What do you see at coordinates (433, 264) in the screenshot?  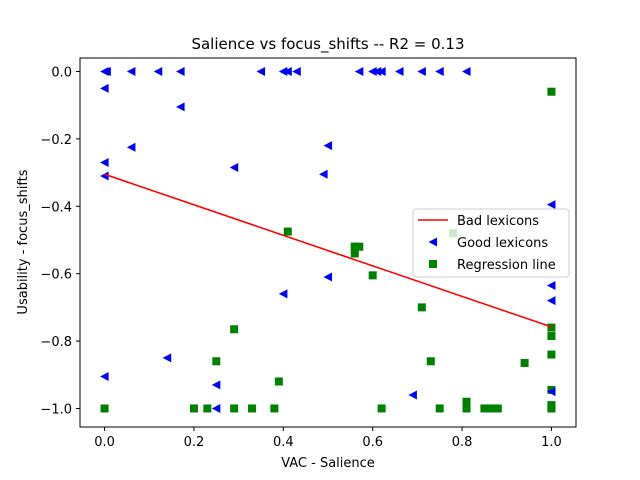 I see `legend-square-swatch` at bounding box center [433, 264].